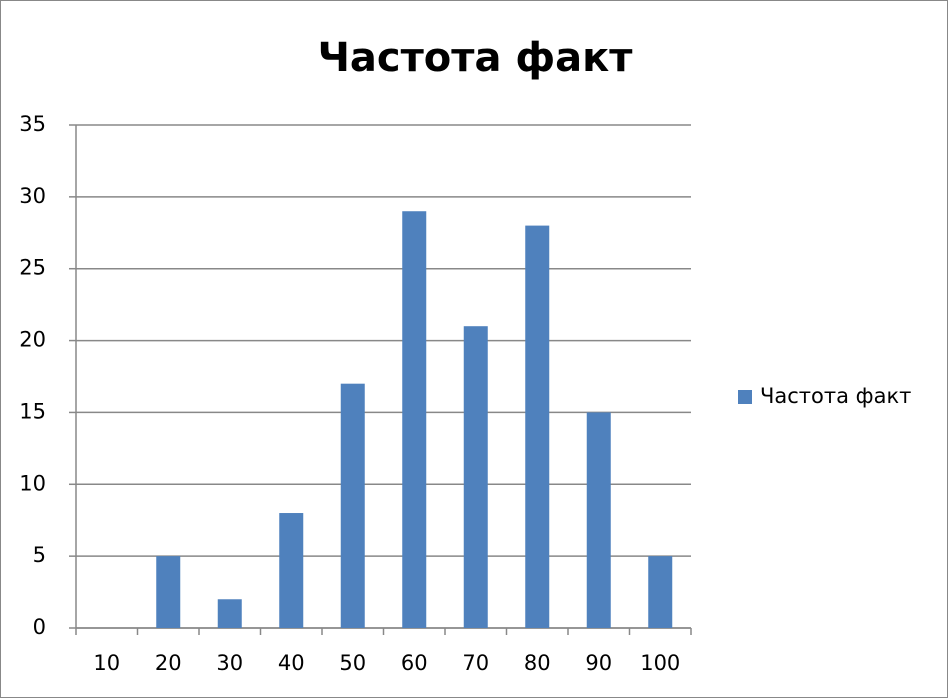  What do you see at coordinates (32, 196) in the screenshot?
I see `y-tick-label: 30` at bounding box center [32, 196].